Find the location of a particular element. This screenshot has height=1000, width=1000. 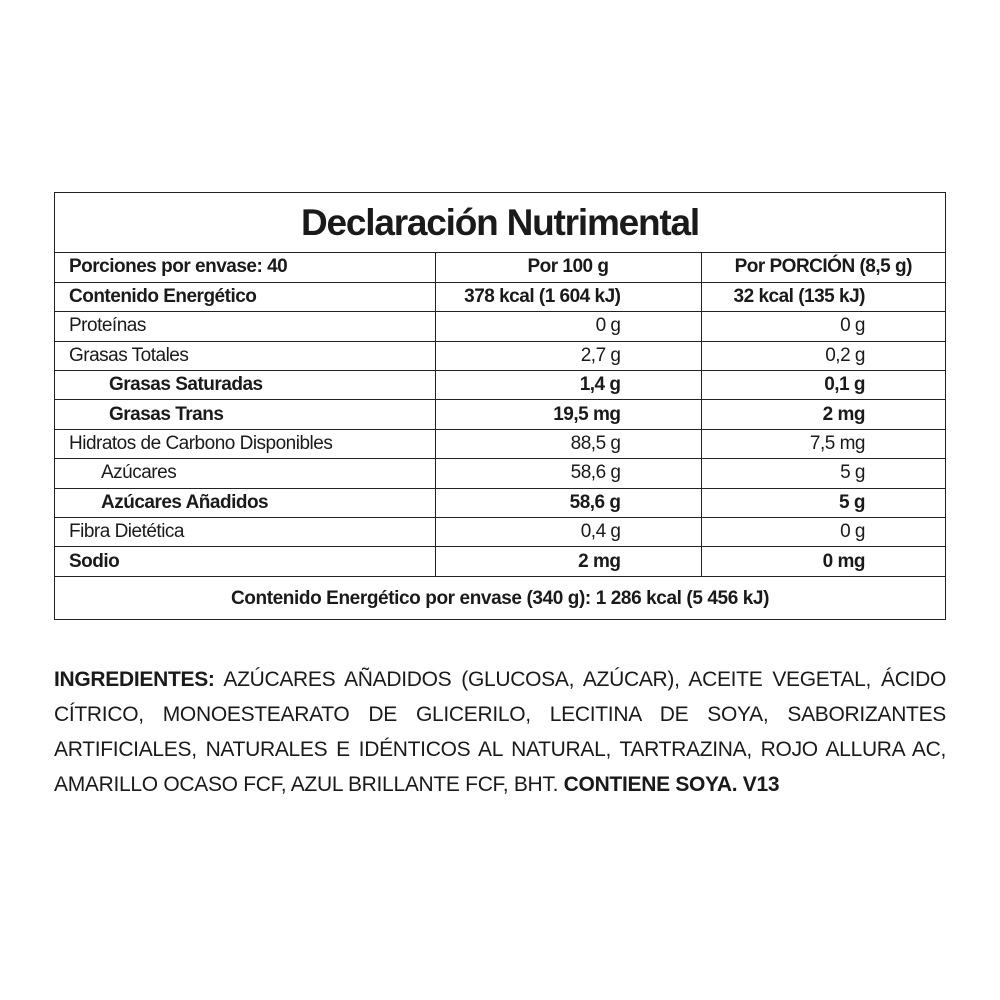

value-per-portion: 7,5 mg is located at coordinates (823, 444).